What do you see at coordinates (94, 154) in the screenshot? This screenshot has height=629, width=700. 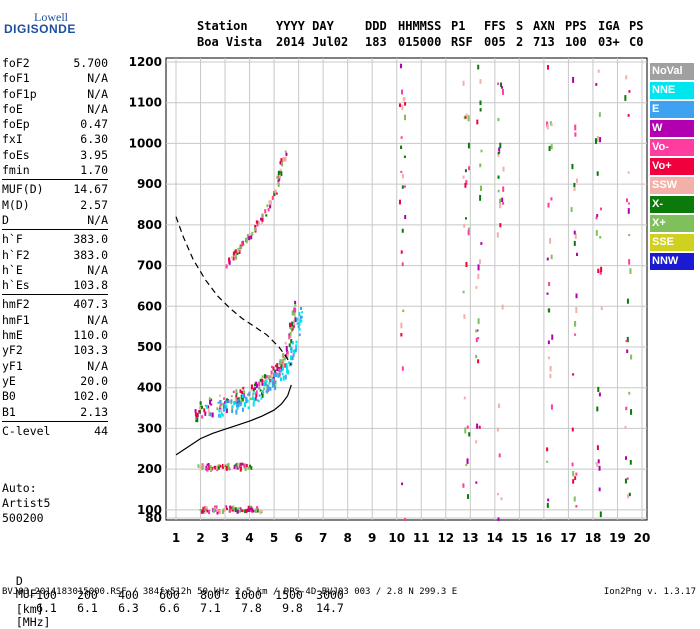 I see `param-value: 3.95` at bounding box center [94, 154].